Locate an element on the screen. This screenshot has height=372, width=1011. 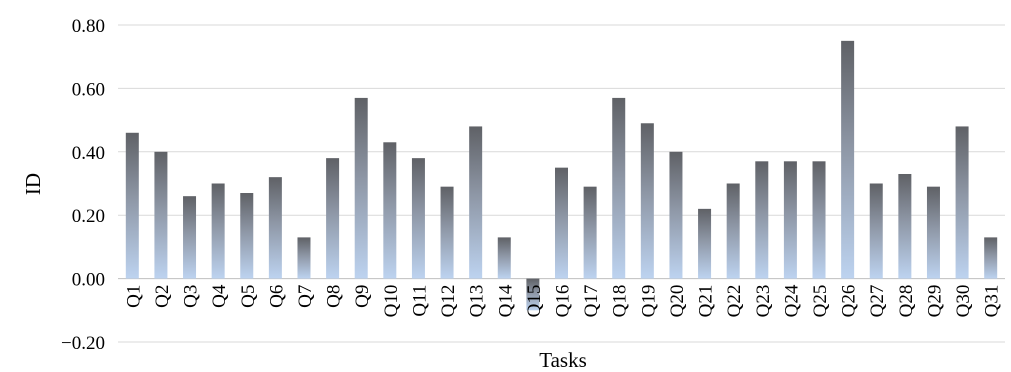
y-axis-ticks: 0.80 0.60 0.40 0.20 0.00 −0.20 is located at coordinates (83, 185).